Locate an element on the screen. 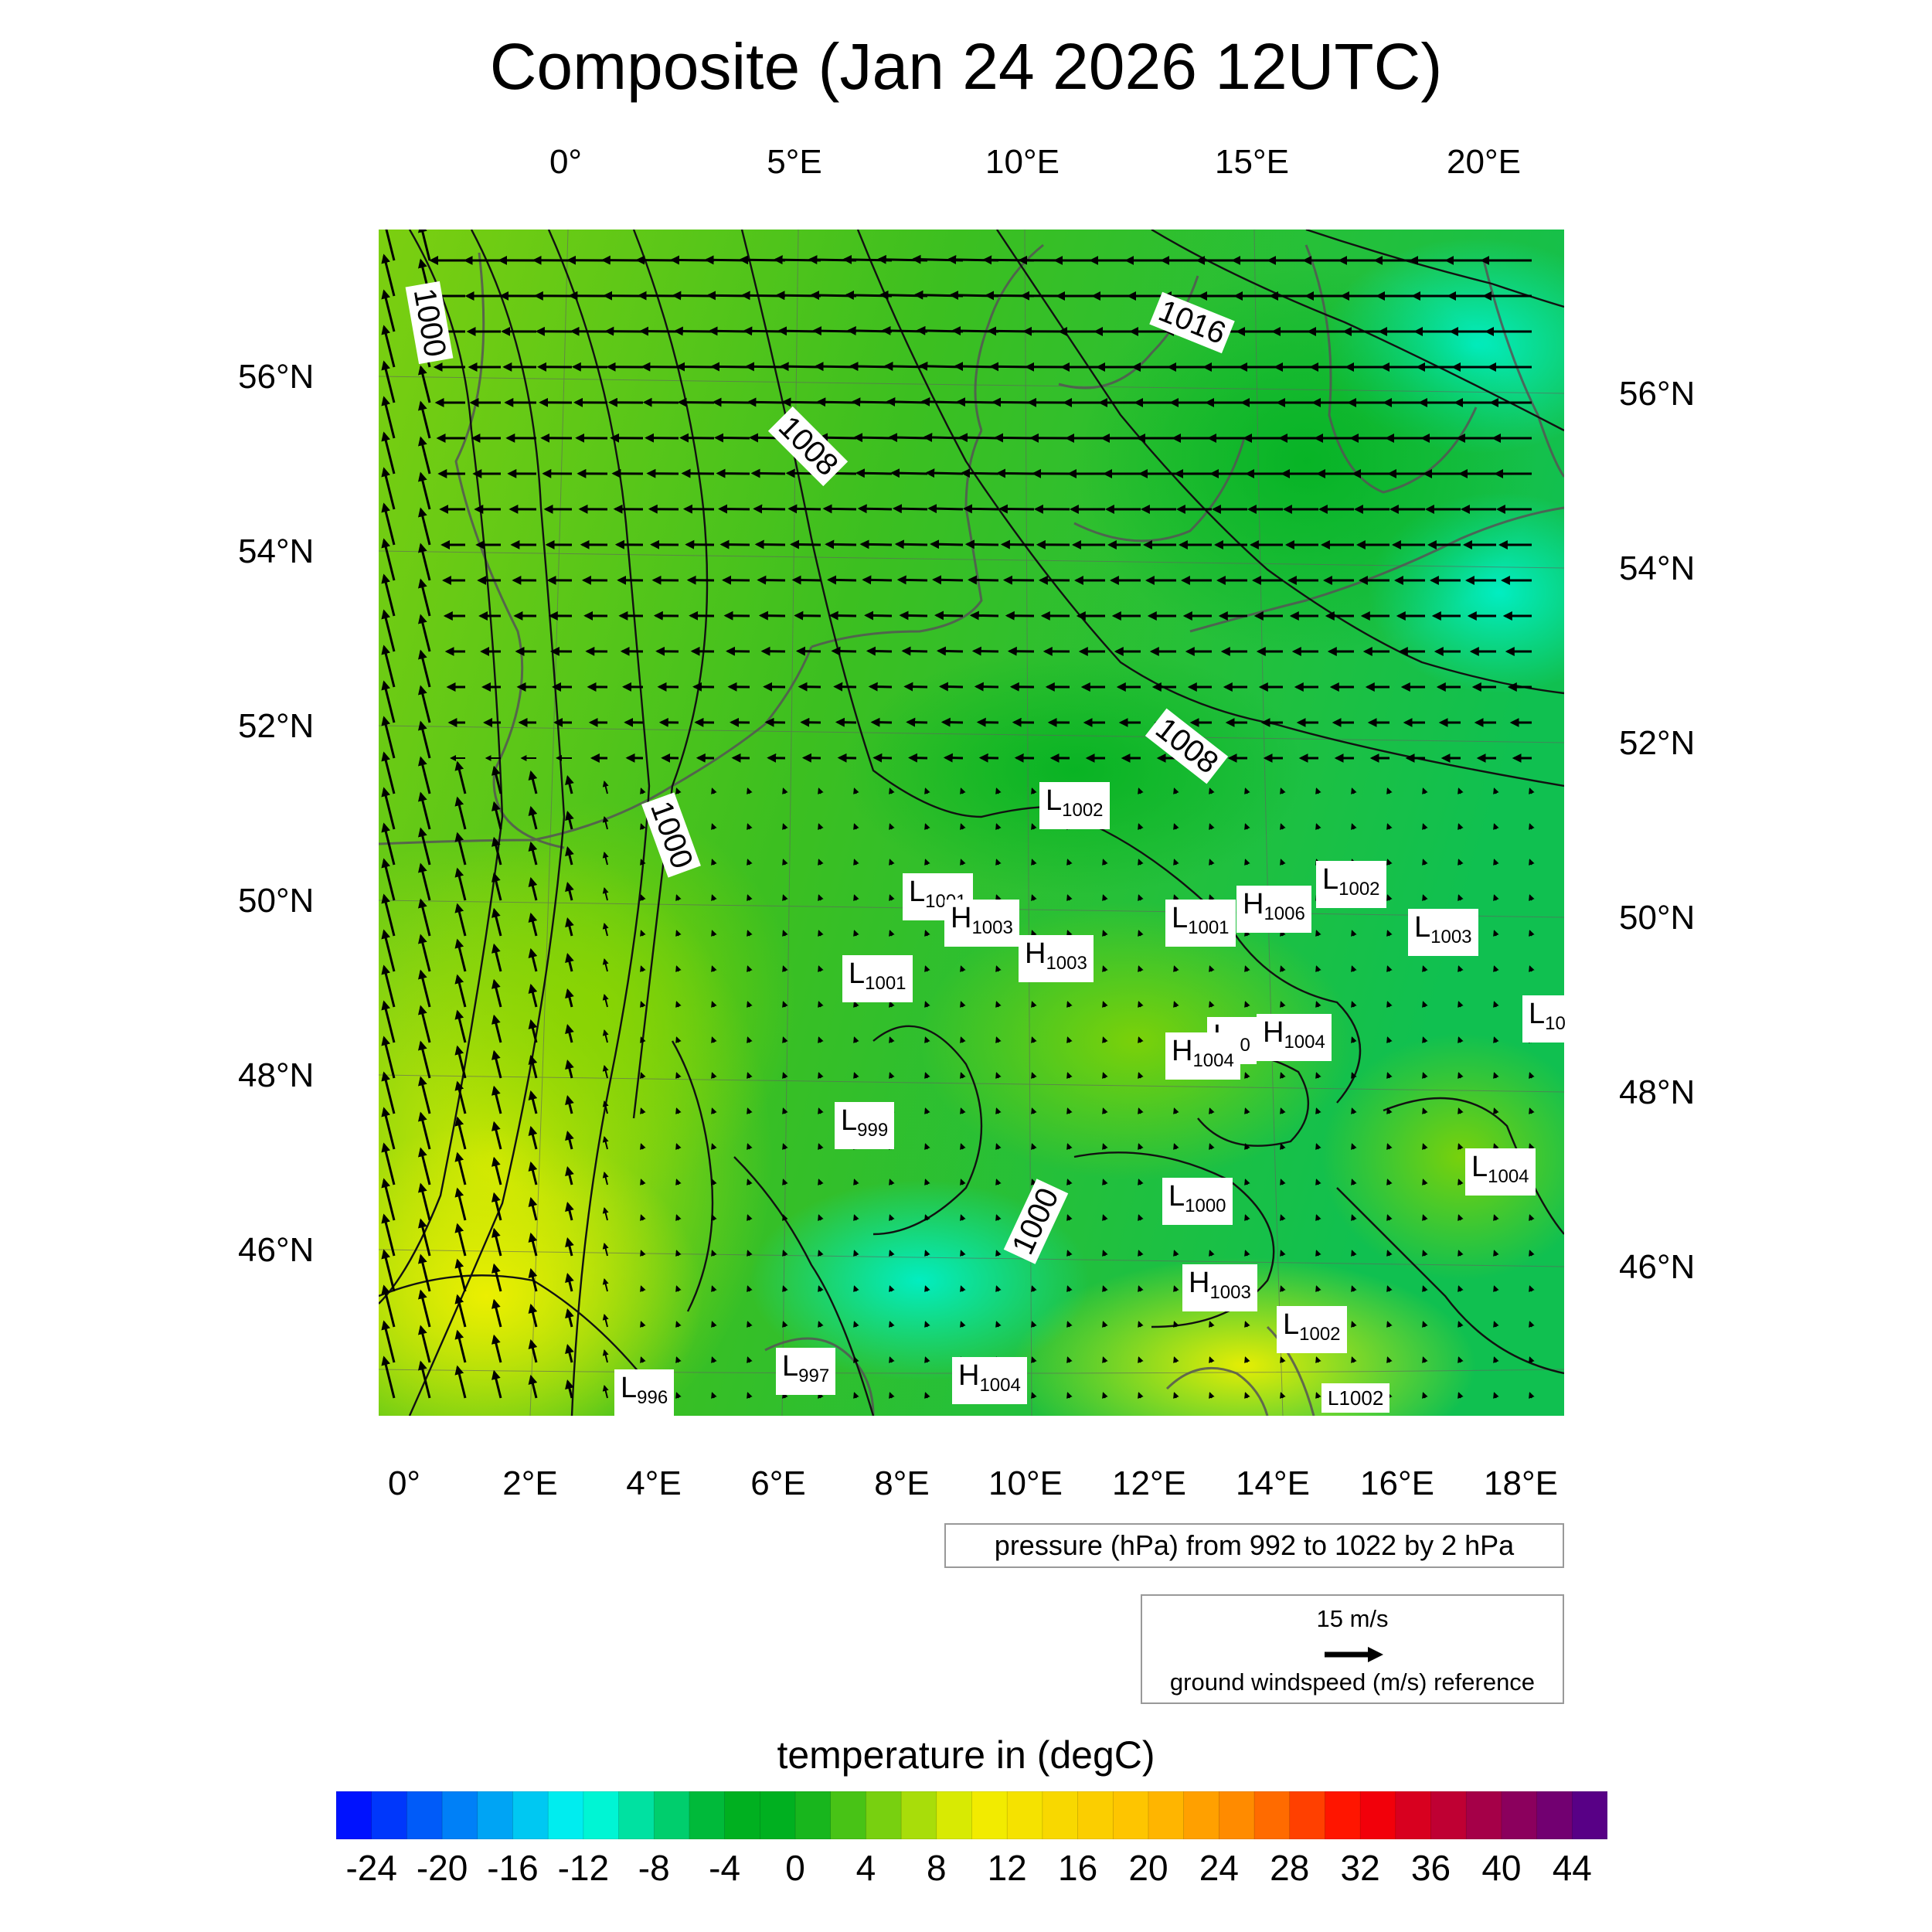  colorbar-tick-label: 28 is located at coordinates (1290, 1868).